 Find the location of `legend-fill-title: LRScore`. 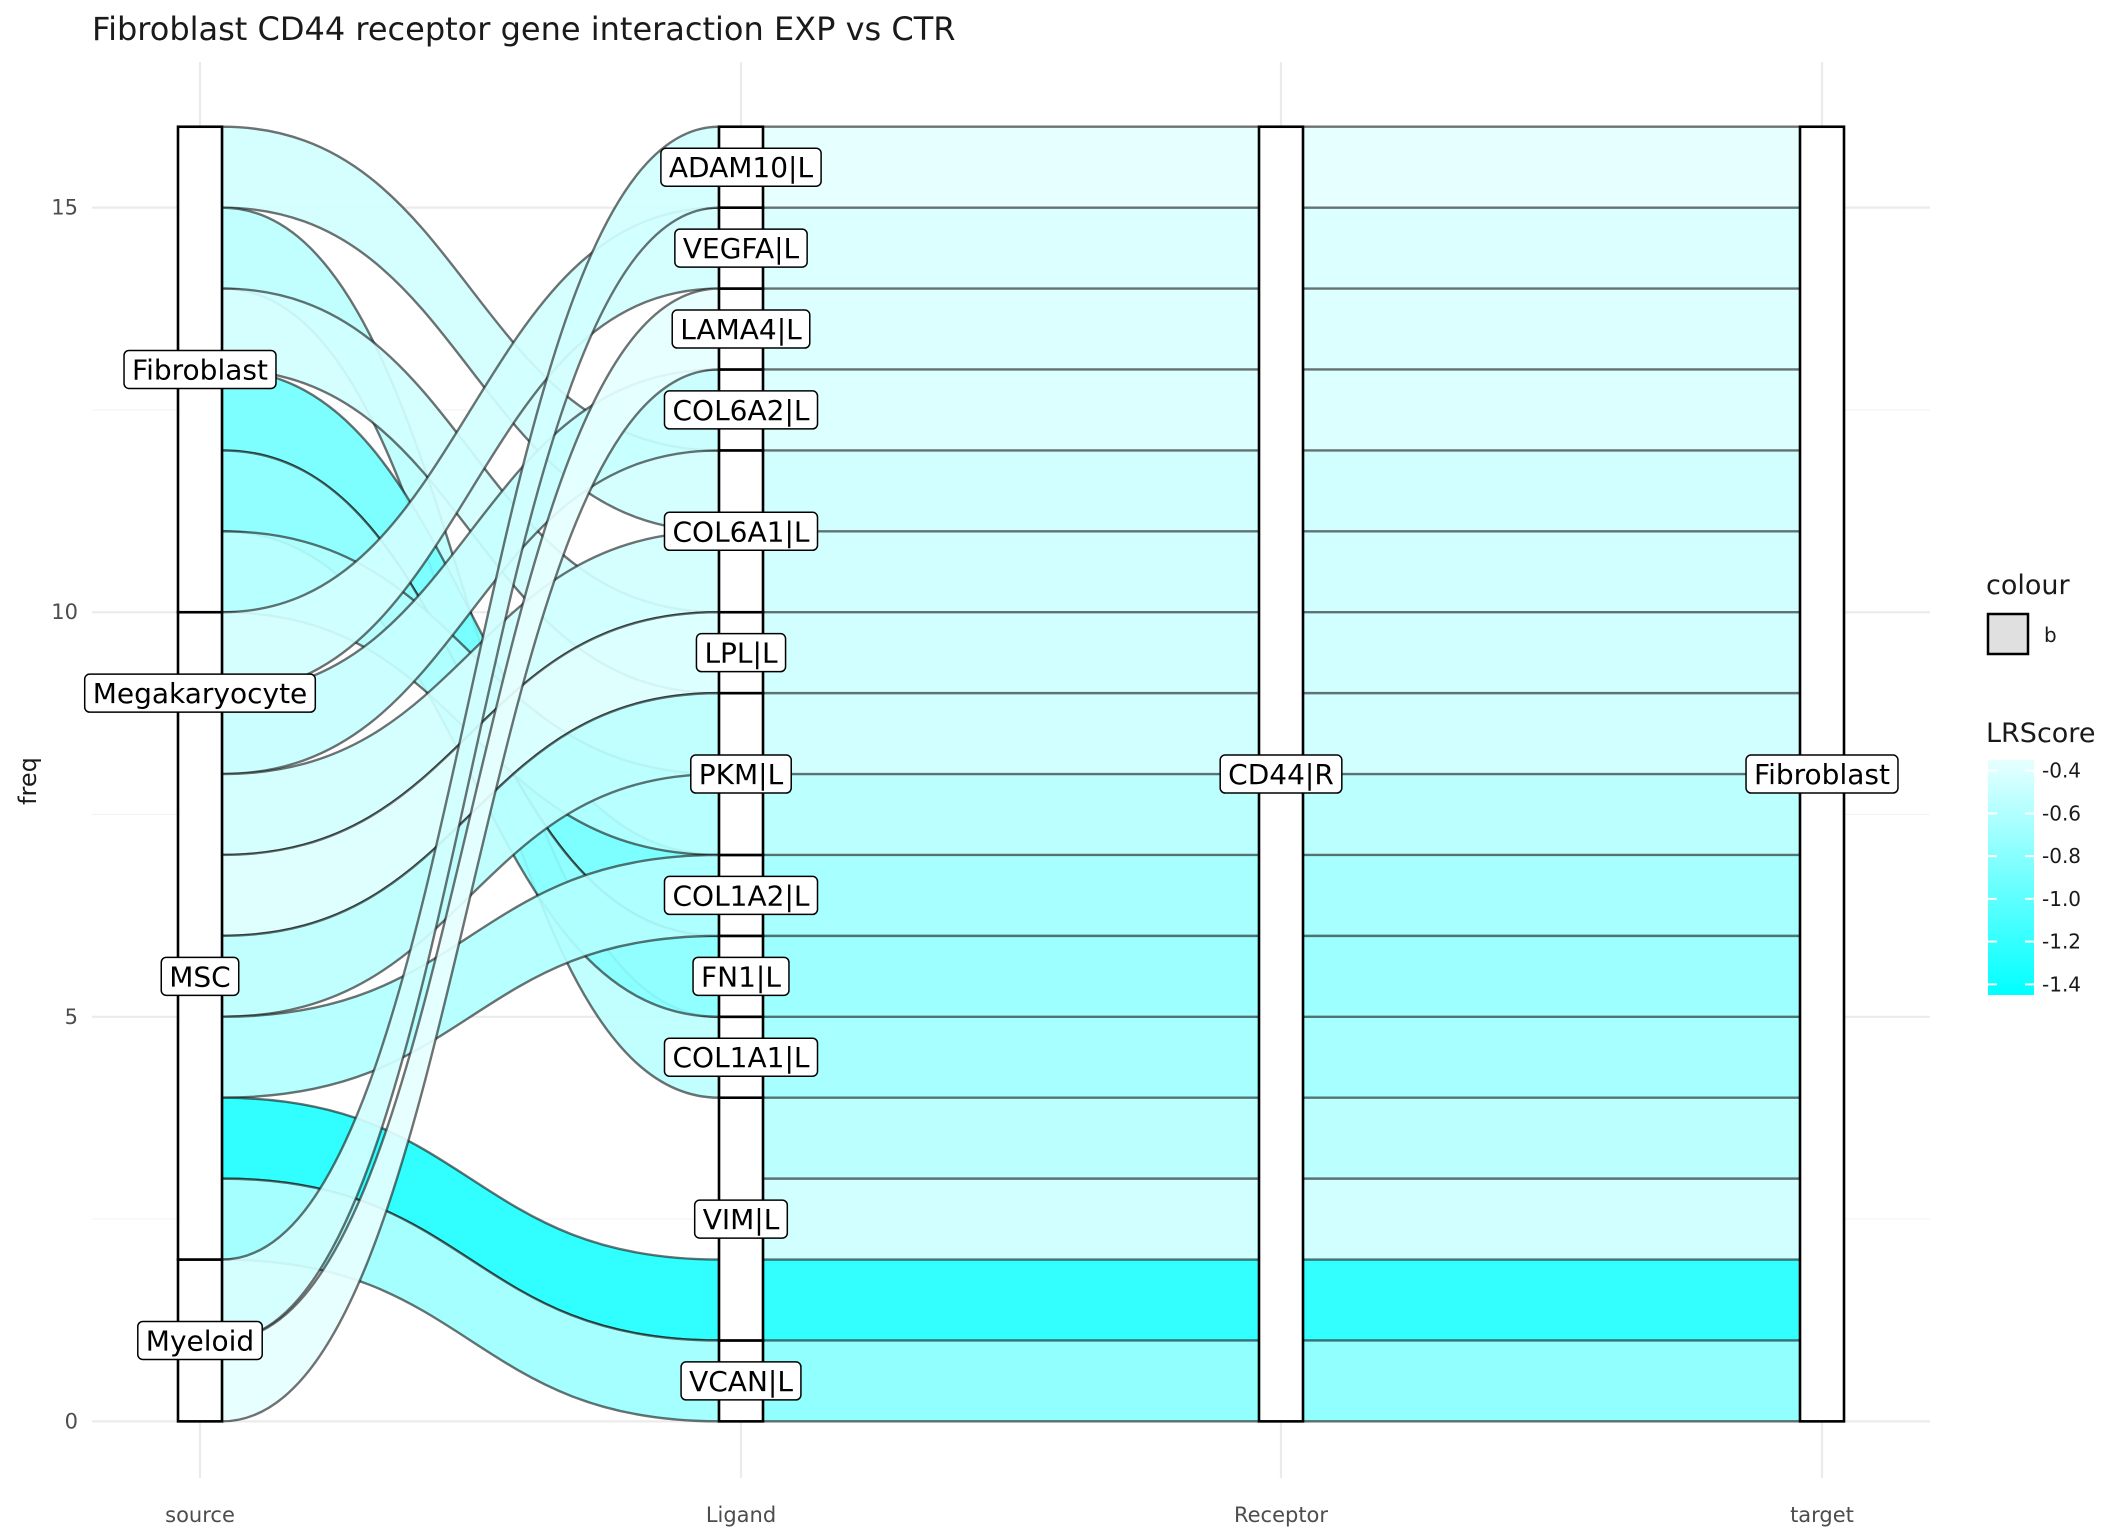

legend-fill-title: LRScore is located at coordinates (2040, 733).